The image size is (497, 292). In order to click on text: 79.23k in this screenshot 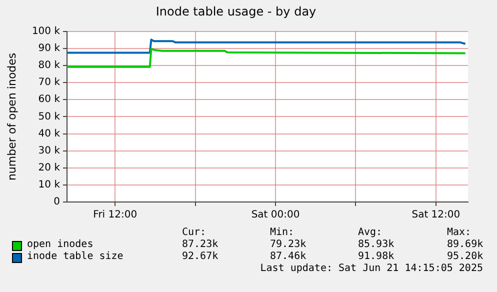, I will do `click(288, 244)`.